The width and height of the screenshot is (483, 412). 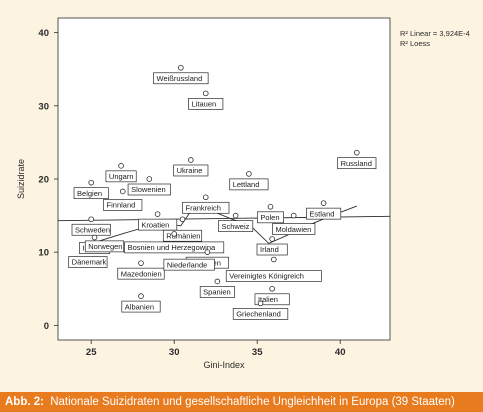 I want to click on legend-entry-loess: R² Loess, so click(x=415, y=43).